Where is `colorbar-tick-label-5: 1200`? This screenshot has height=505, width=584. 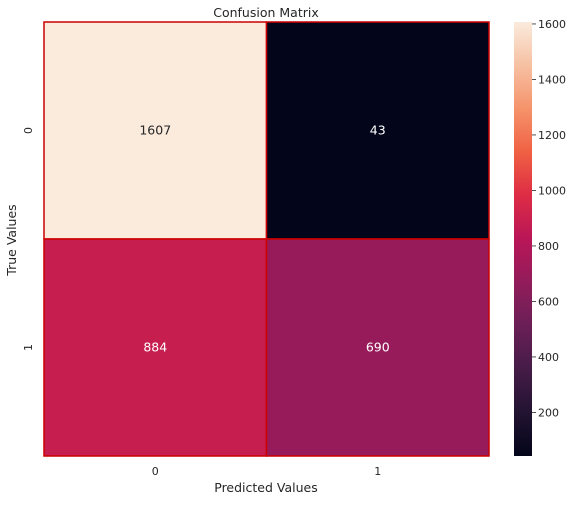
colorbar-tick-label-5: 1200 is located at coordinates (552, 135).